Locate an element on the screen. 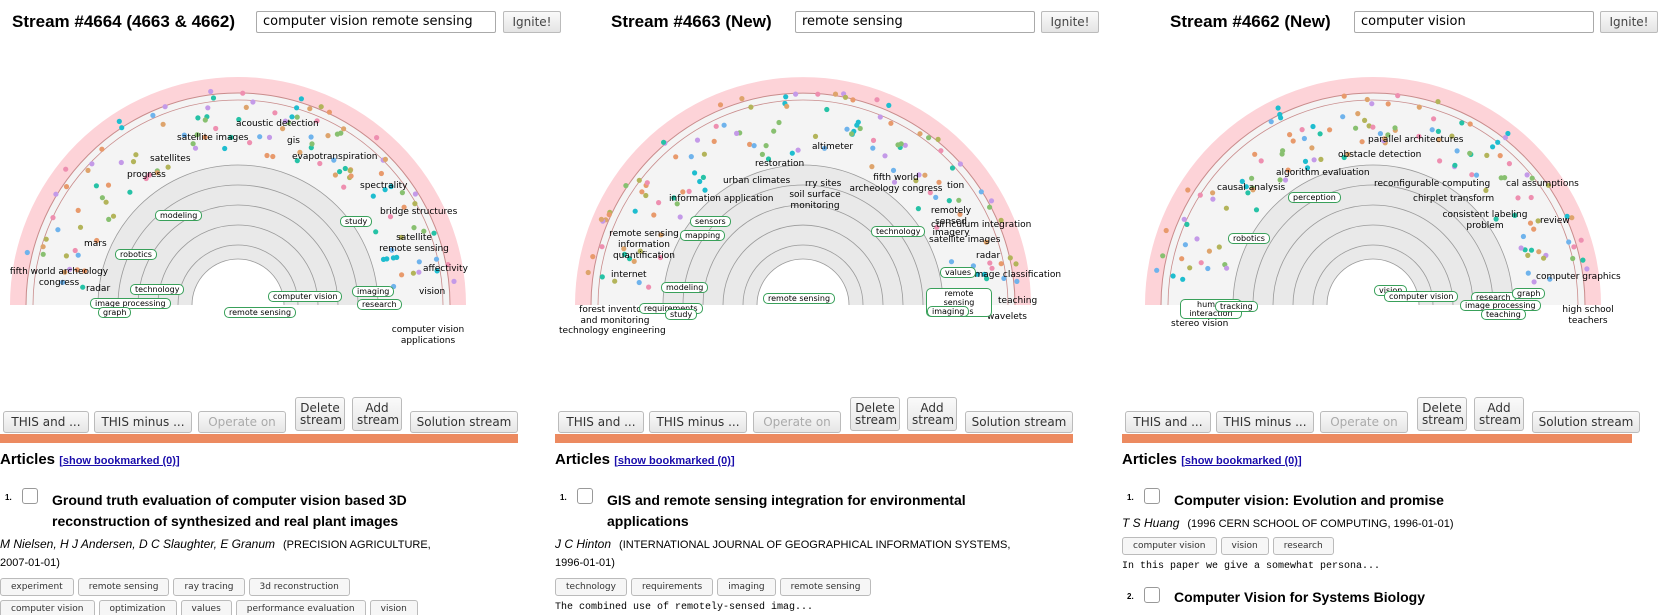  keyword-chip: ray tracing is located at coordinates (209, 587).